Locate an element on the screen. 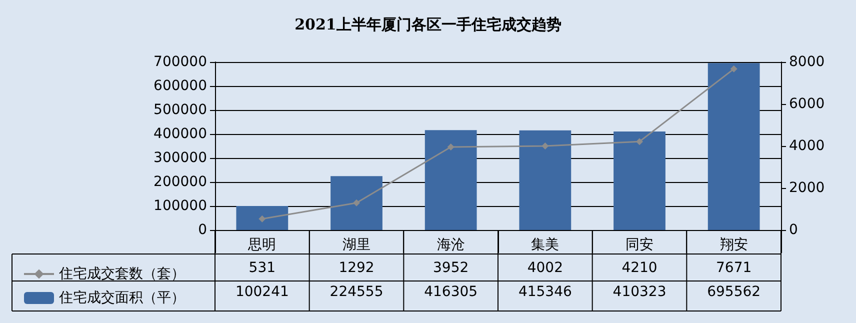  y-tick-label: 700000 is located at coordinates (180, 62).